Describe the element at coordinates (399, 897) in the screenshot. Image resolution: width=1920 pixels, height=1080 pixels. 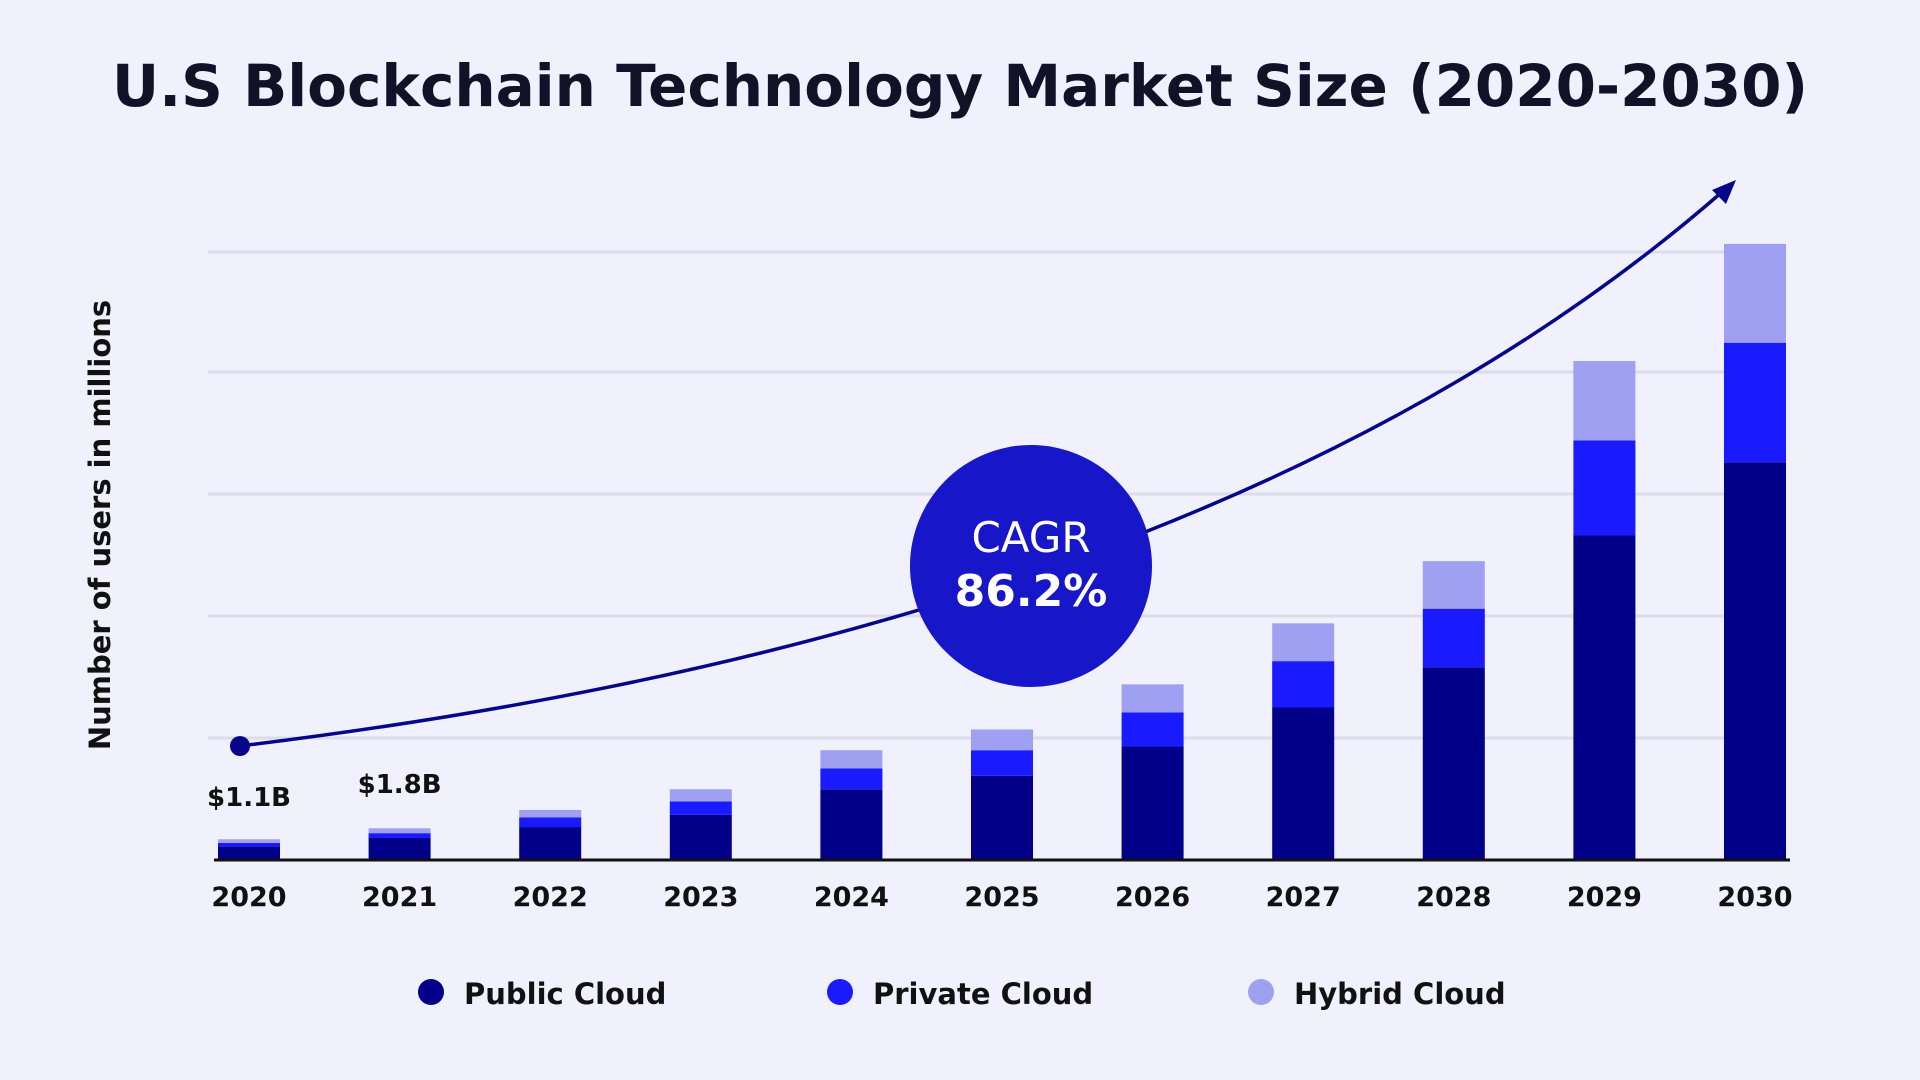
I see `x-tick-2021: 2021` at that location.